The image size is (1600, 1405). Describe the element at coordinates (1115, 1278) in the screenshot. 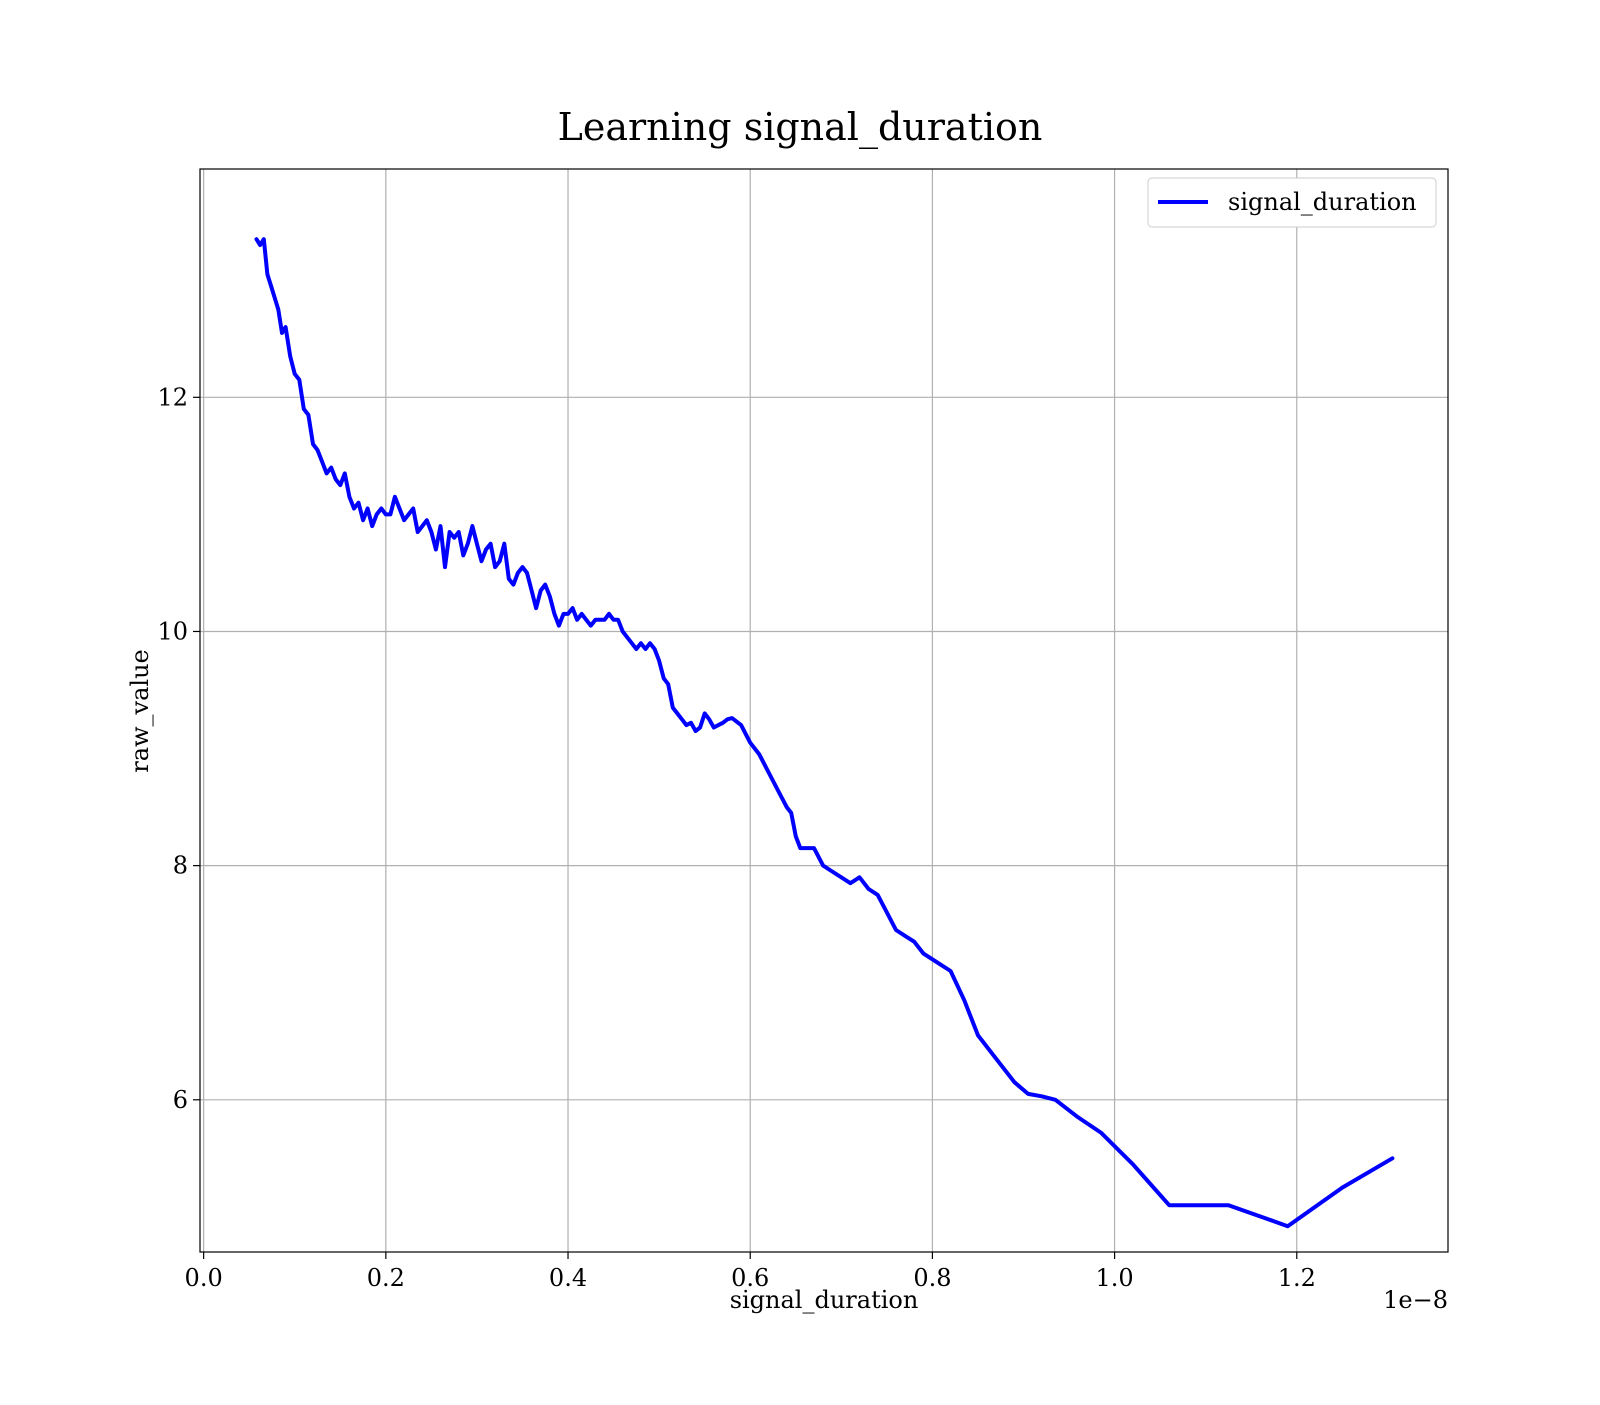

I see `x-tick-label: 1.0` at that location.